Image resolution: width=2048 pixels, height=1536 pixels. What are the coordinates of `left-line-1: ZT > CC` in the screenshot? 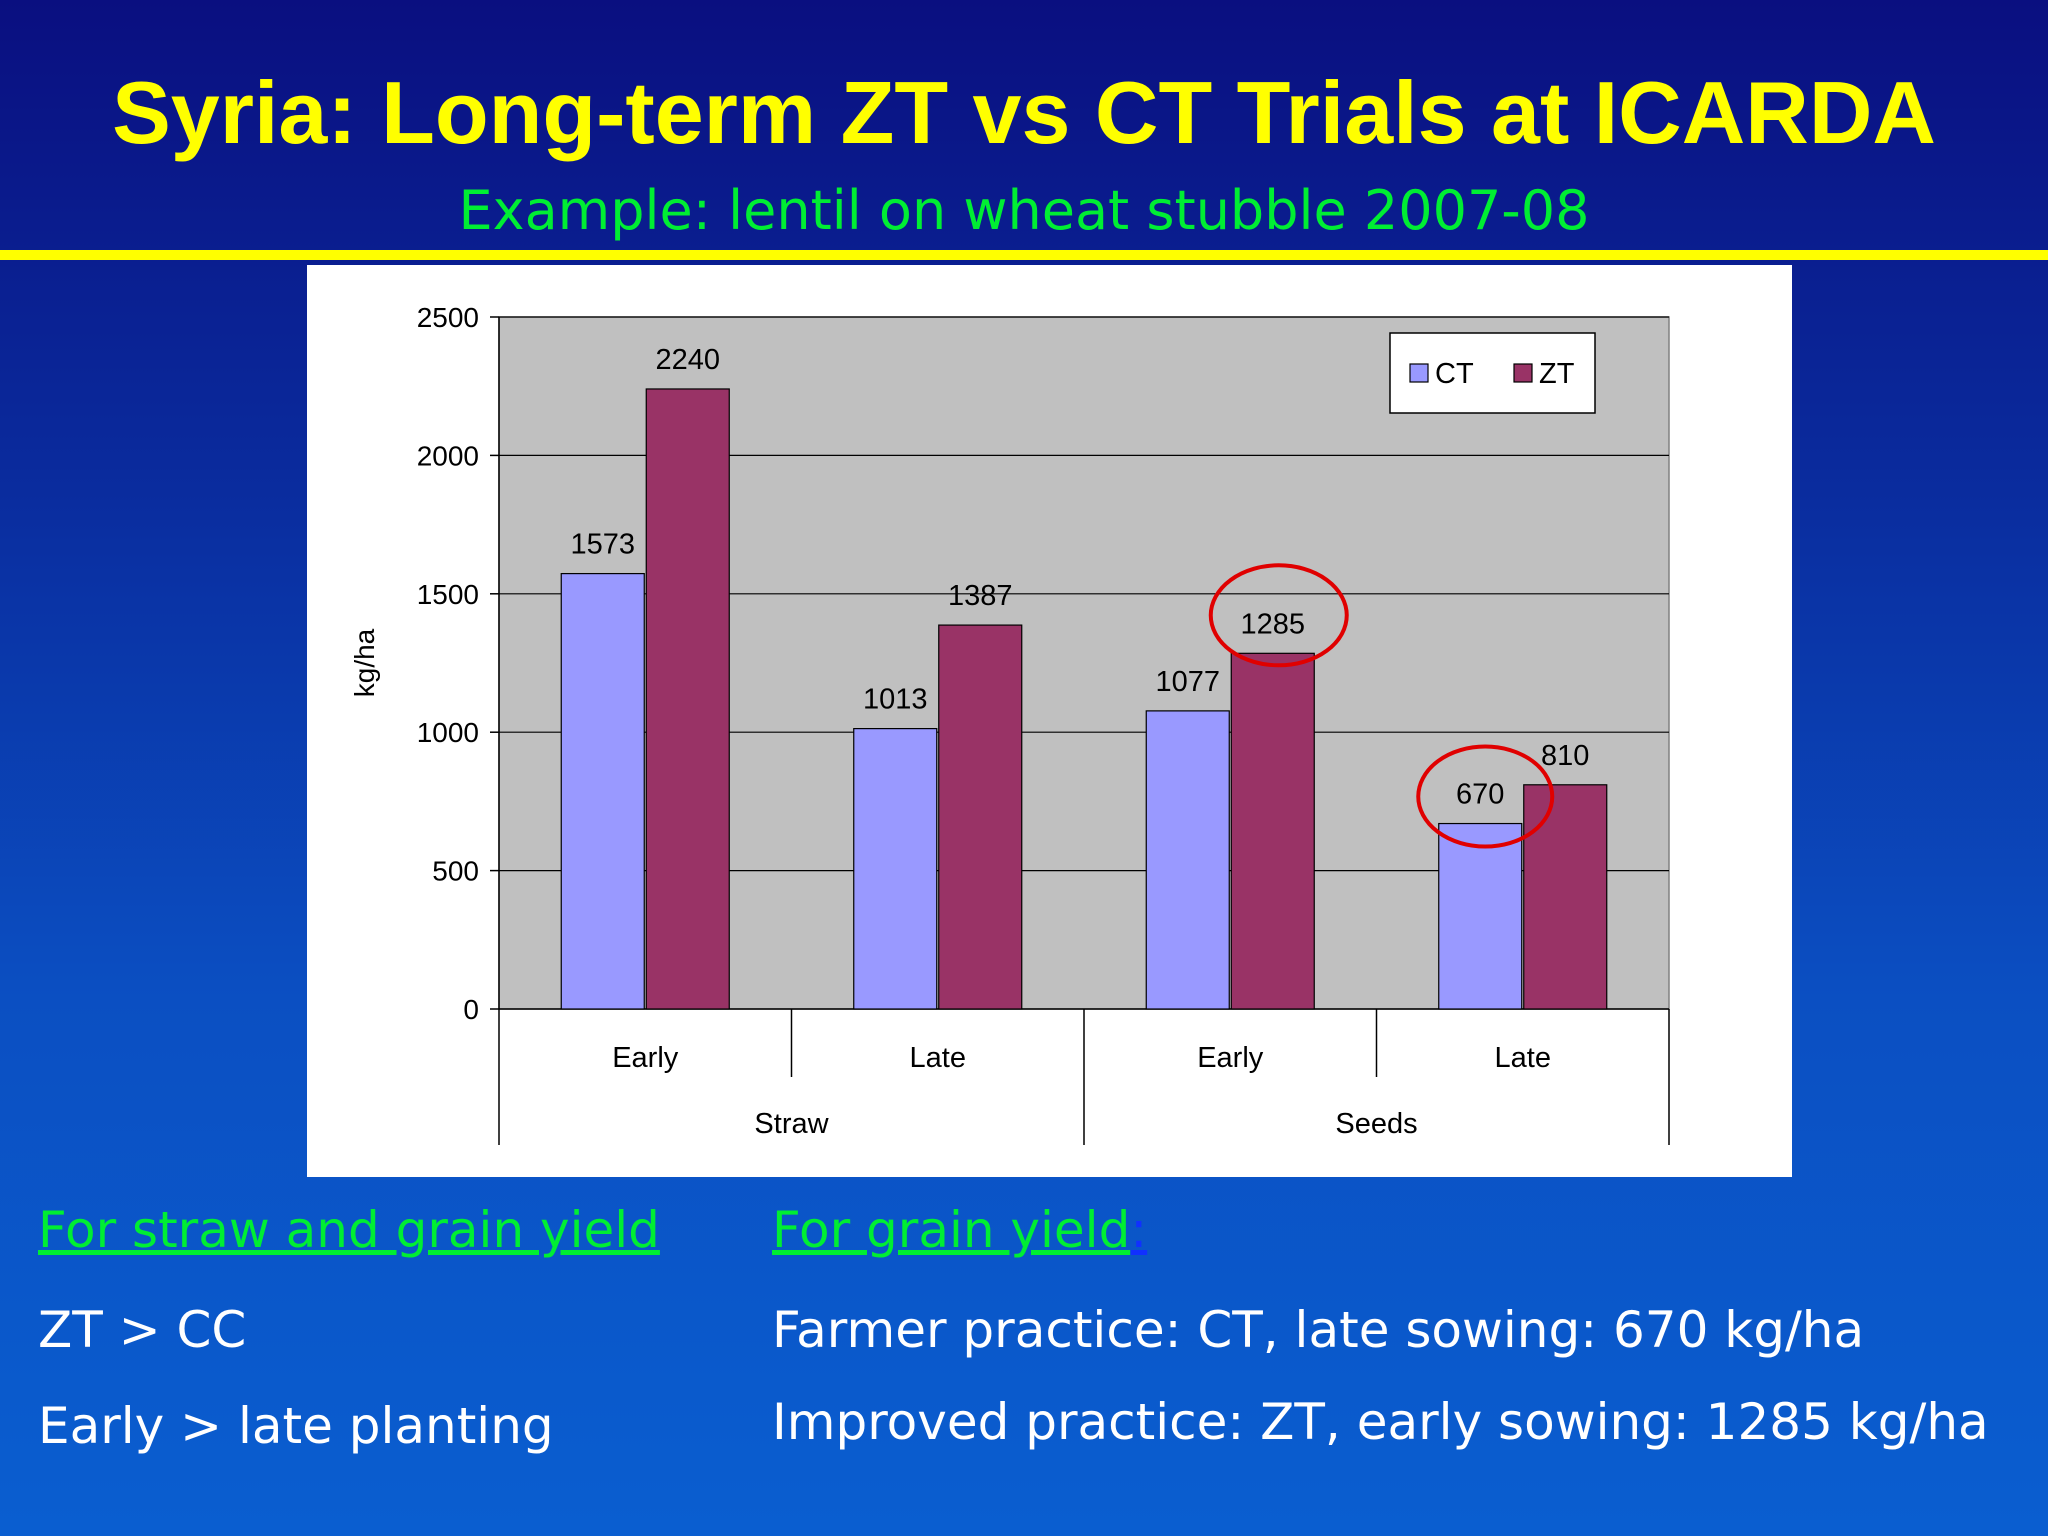 It's located at (142, 1330).